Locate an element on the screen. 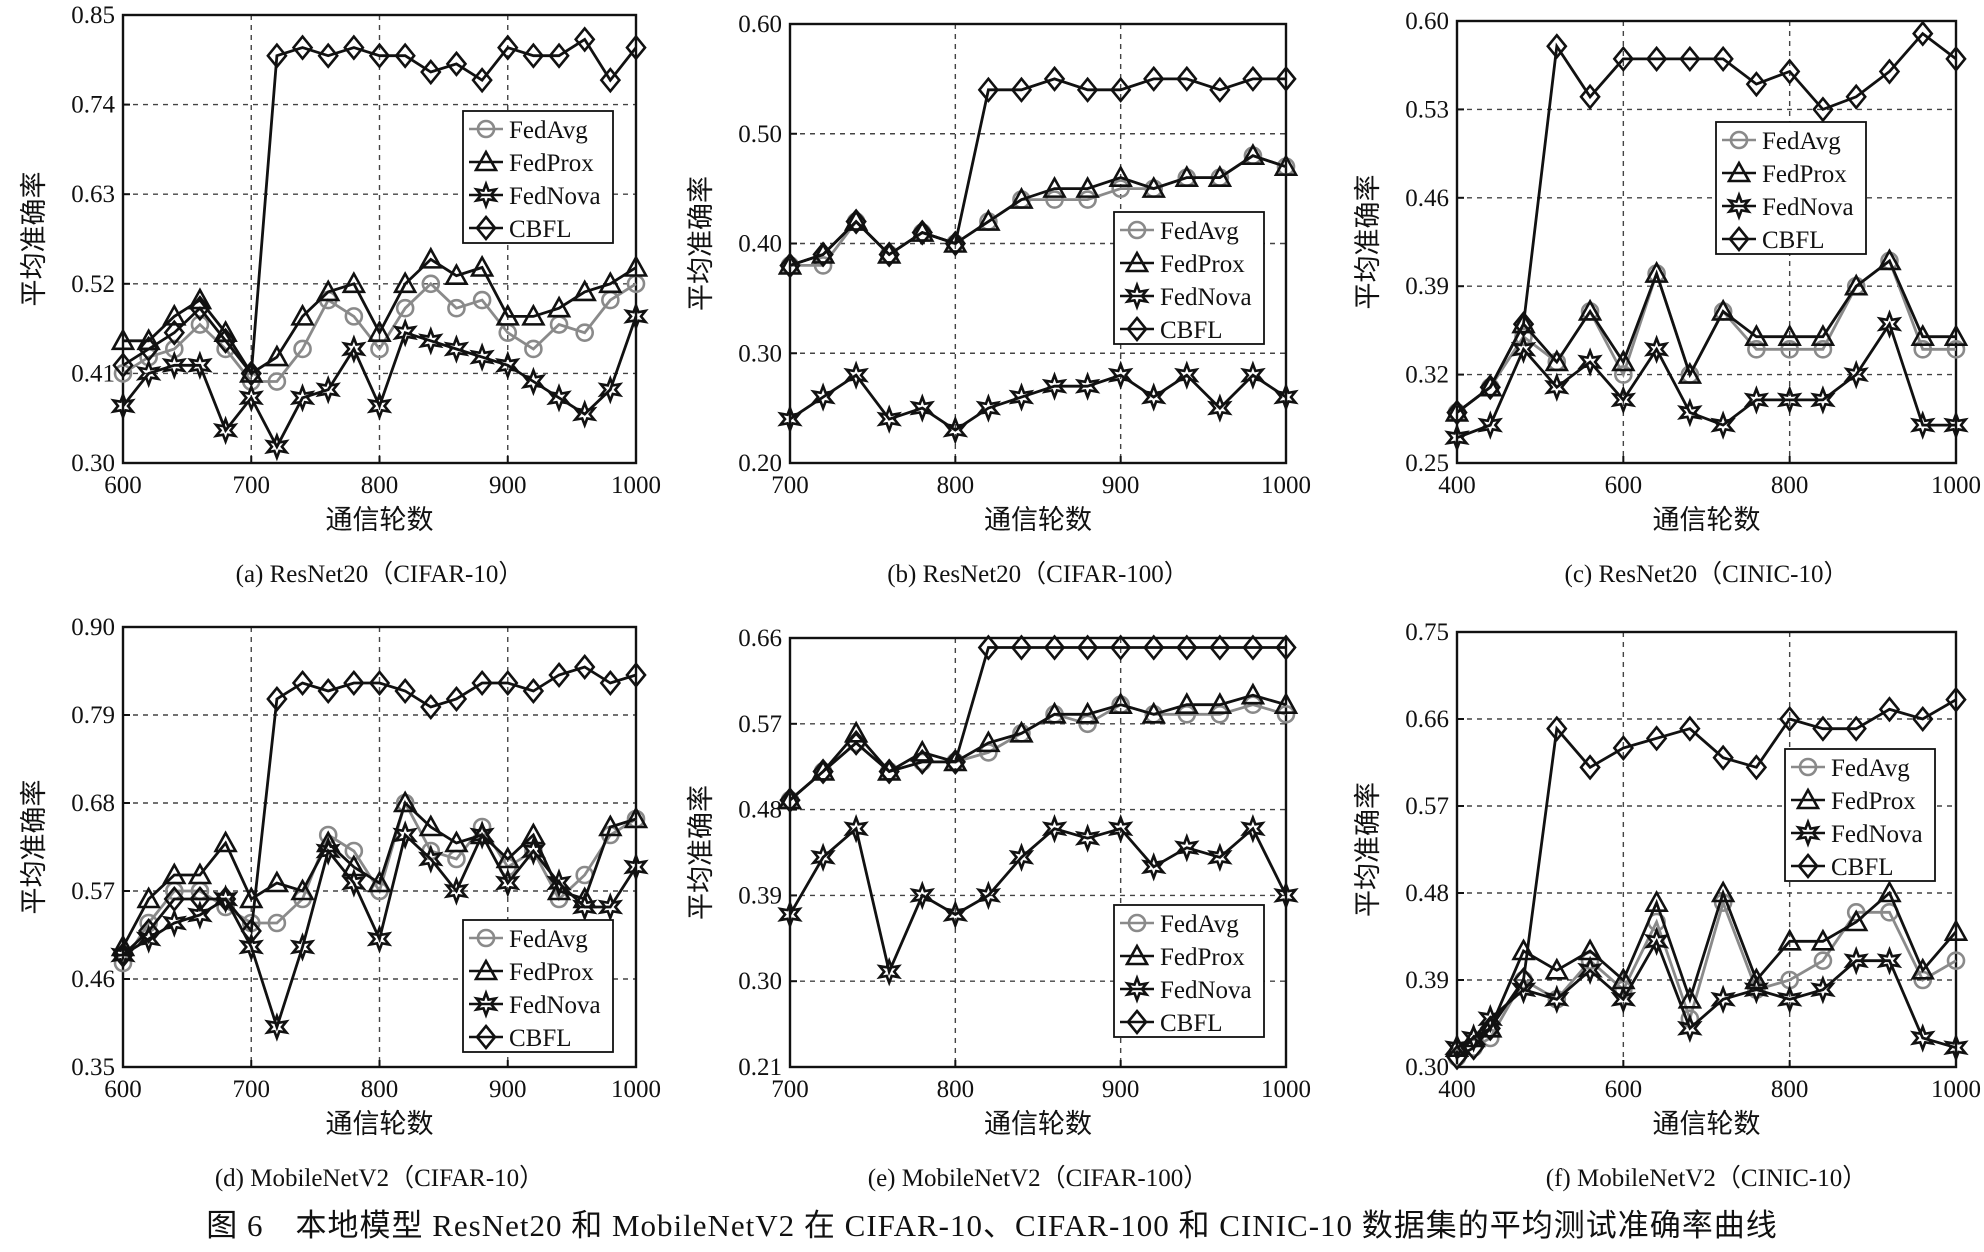 This screenshot has width=1984, height=1252. x-tick-label: 600 is located at coordinates (1624, 485).